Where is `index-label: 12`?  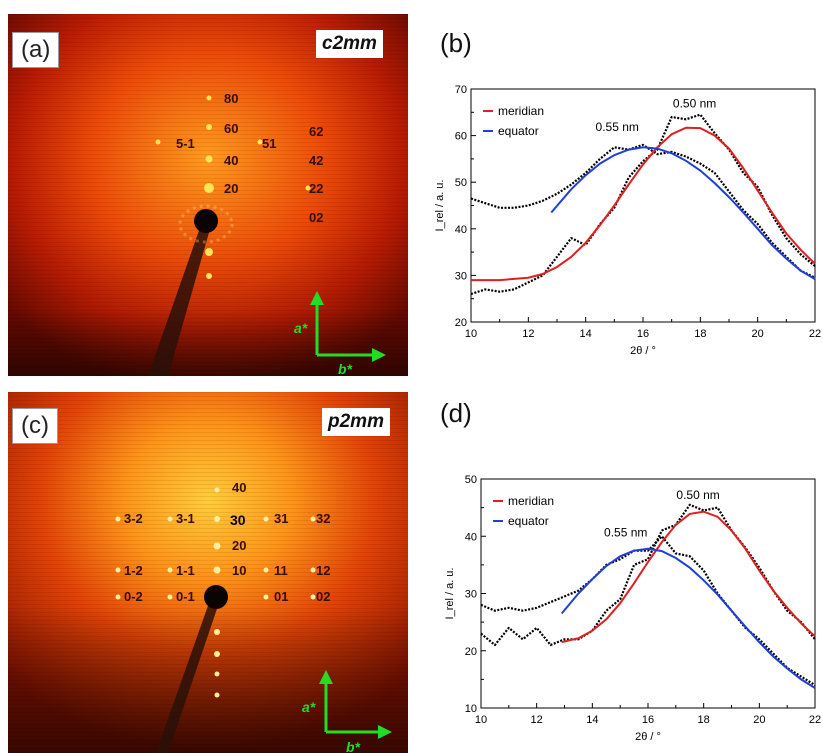 index-label: 12 is located at coordinates (323, 570).